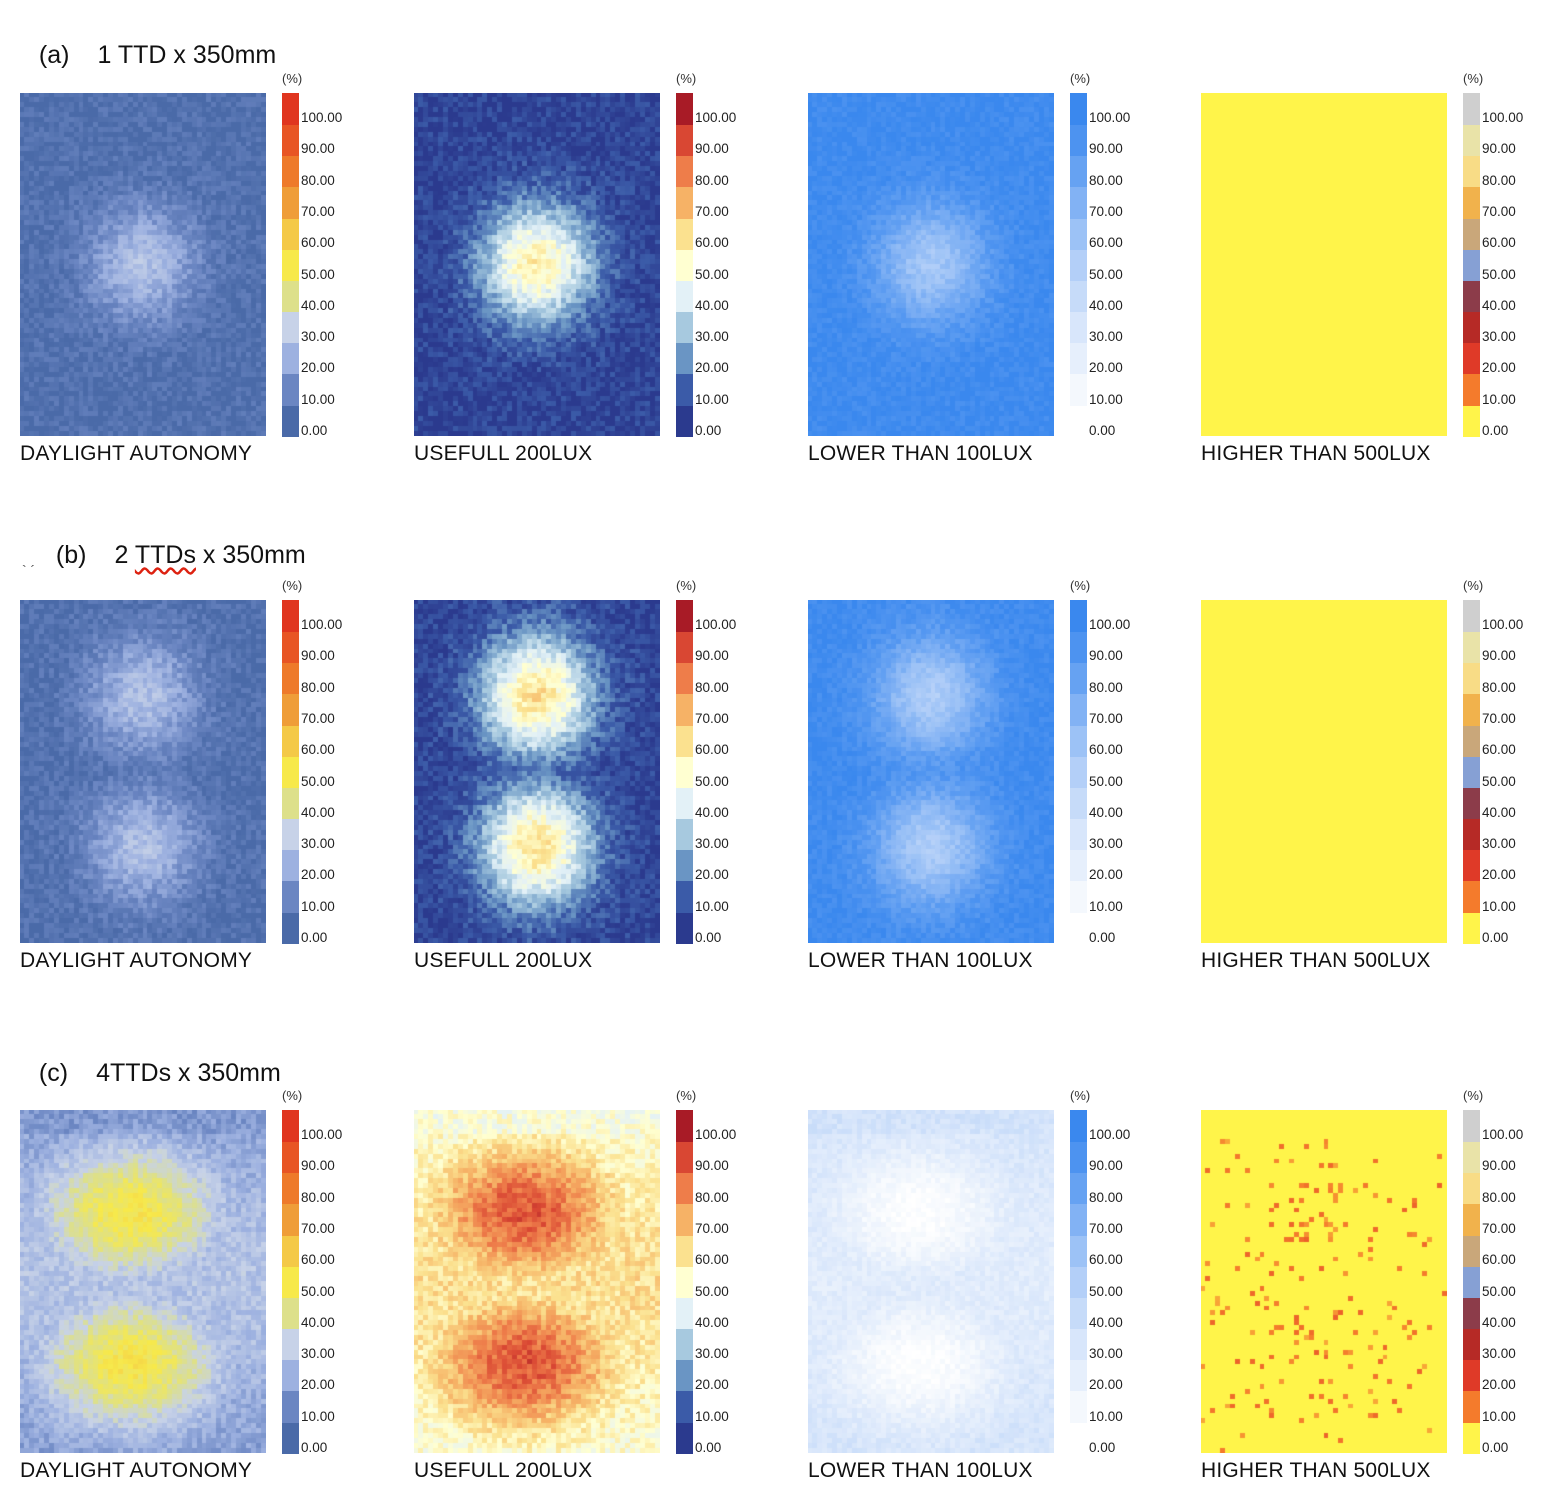 The width and height of the screenshot is (1549, 1500). Describe the element at coordinates (1106, 1354) in the screenshot. I see `colorbar-tick-c-3-7: 30.00` at that location.